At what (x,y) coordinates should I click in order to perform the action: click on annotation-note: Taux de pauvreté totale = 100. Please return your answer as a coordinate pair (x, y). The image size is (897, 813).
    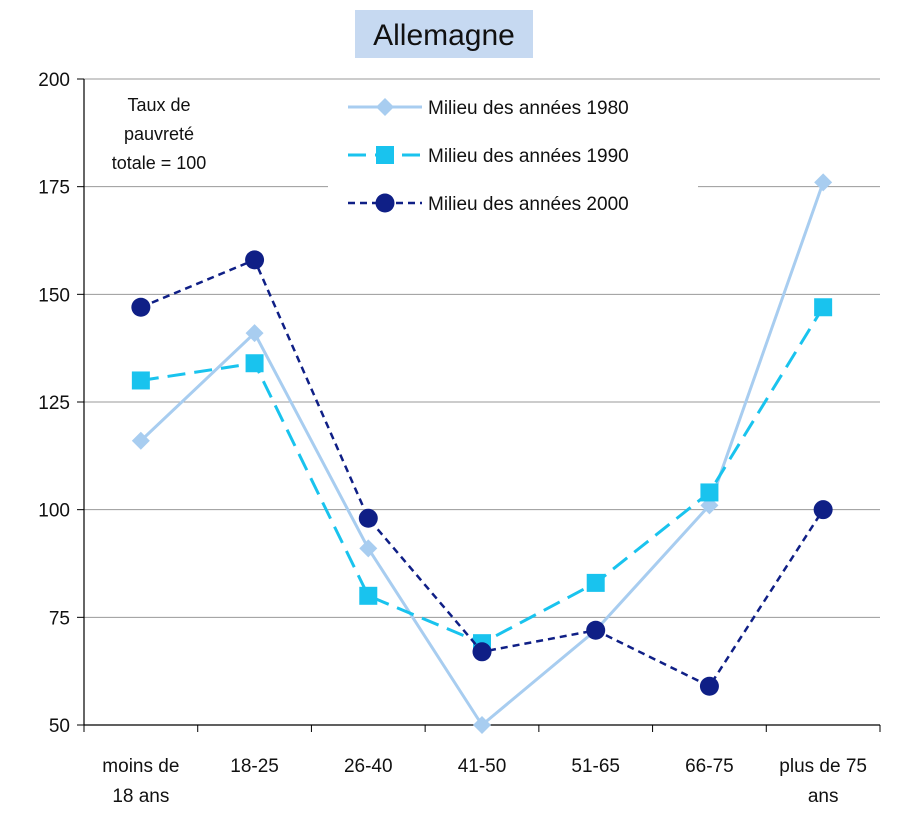
    Looking at the image, I should click on (159, 137).